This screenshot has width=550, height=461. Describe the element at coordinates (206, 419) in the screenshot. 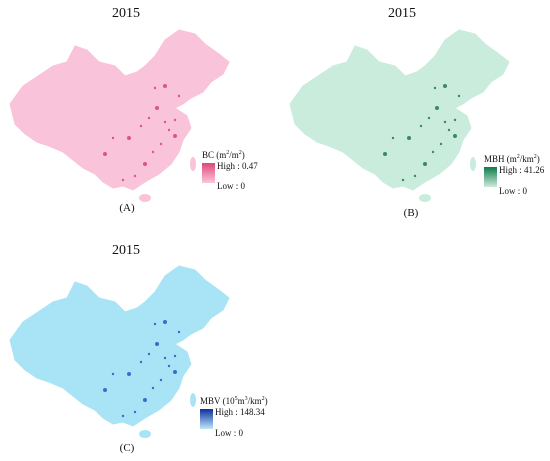

I see `panel-c-color-ramp` at that location.